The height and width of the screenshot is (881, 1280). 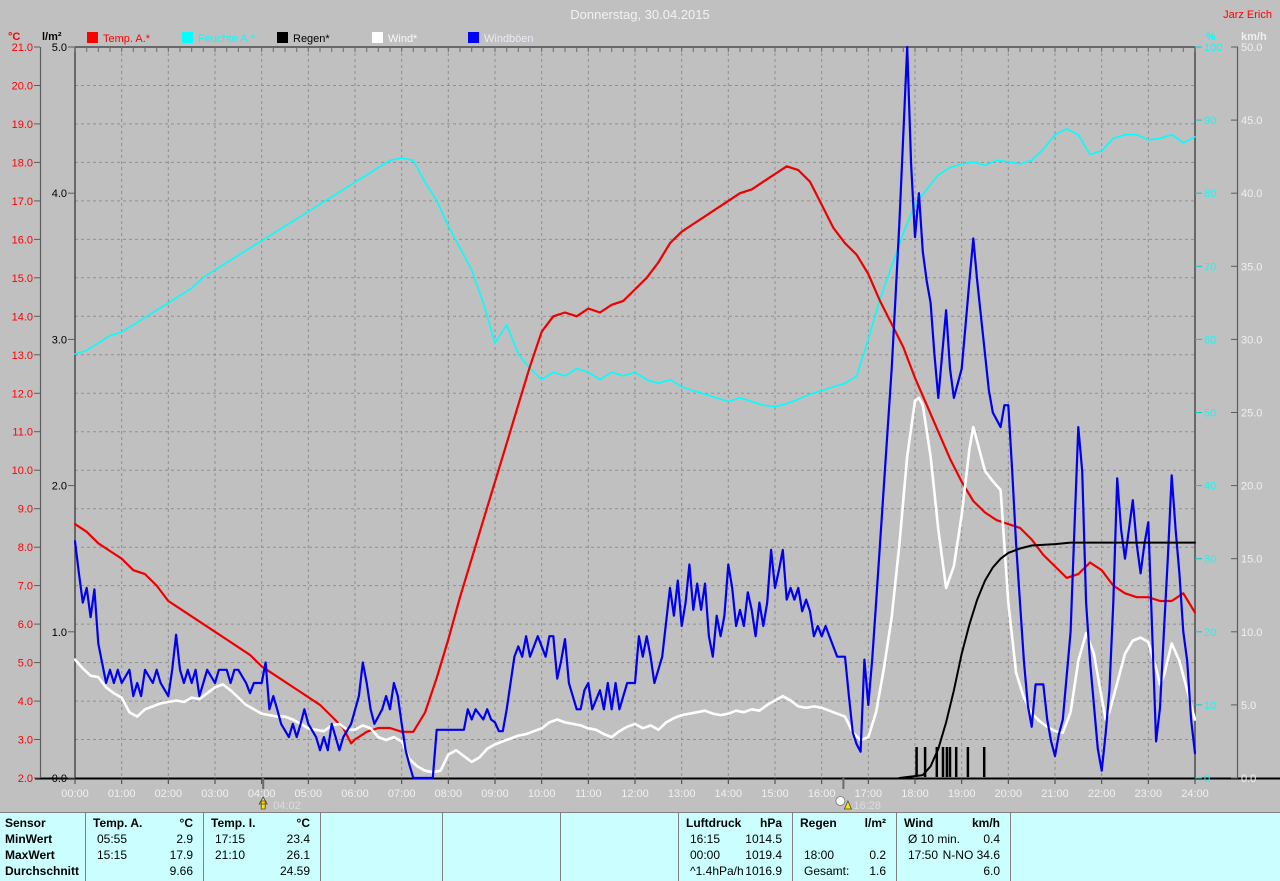 What do you see at coordinates (25, 510) in the screenshot?
I see `temp-tick-label: 9.0` at bounding box center [25, 510].